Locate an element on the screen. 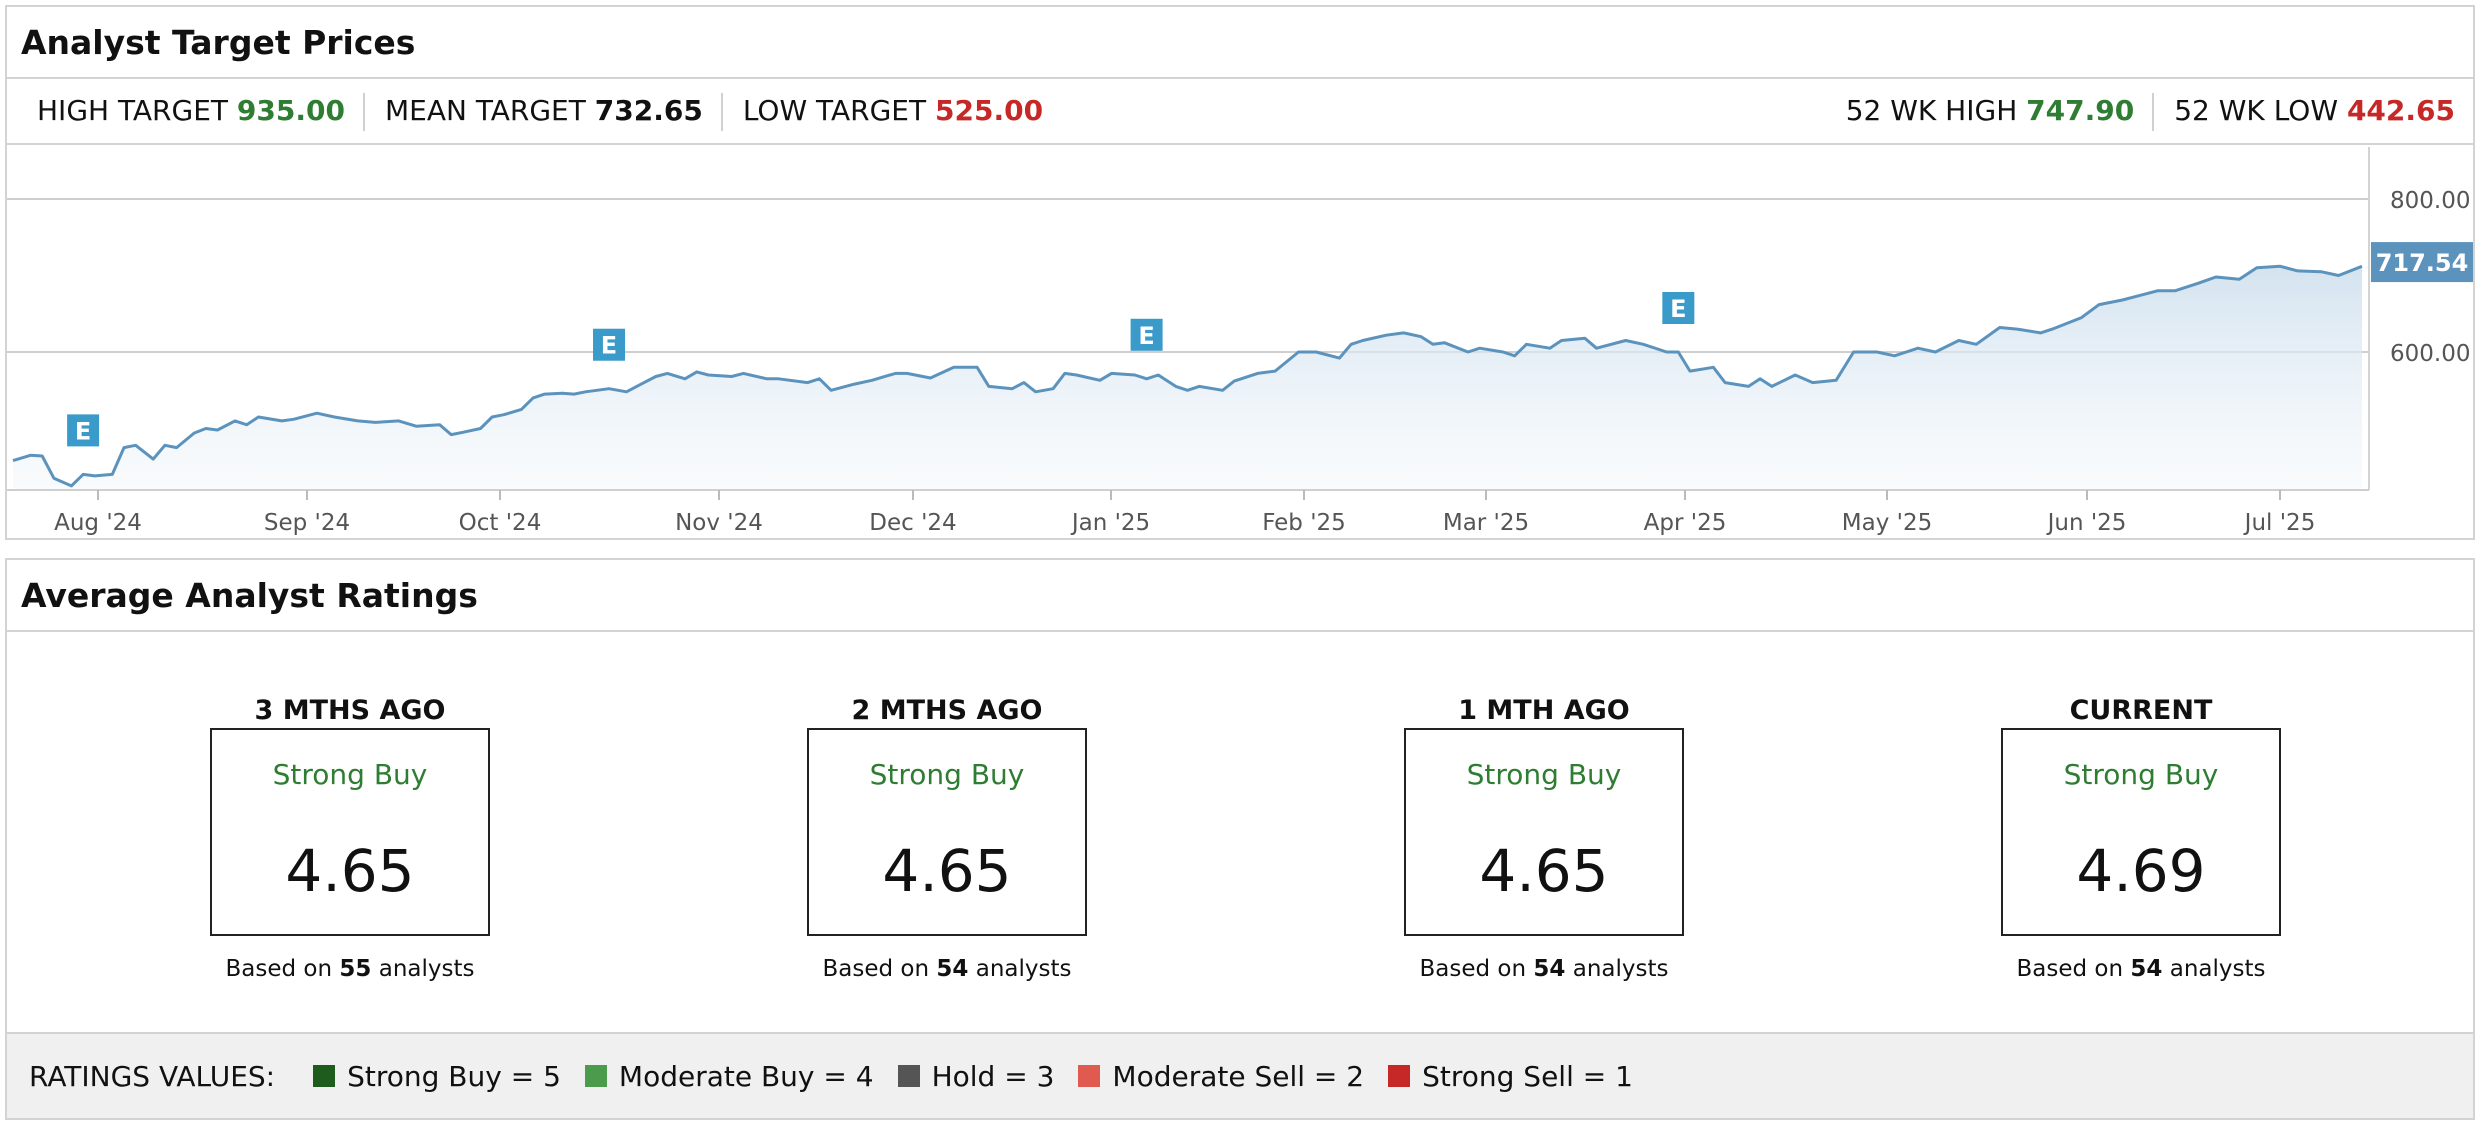  x-tick-label: Oct '24 is located at coordinates (500, 523).